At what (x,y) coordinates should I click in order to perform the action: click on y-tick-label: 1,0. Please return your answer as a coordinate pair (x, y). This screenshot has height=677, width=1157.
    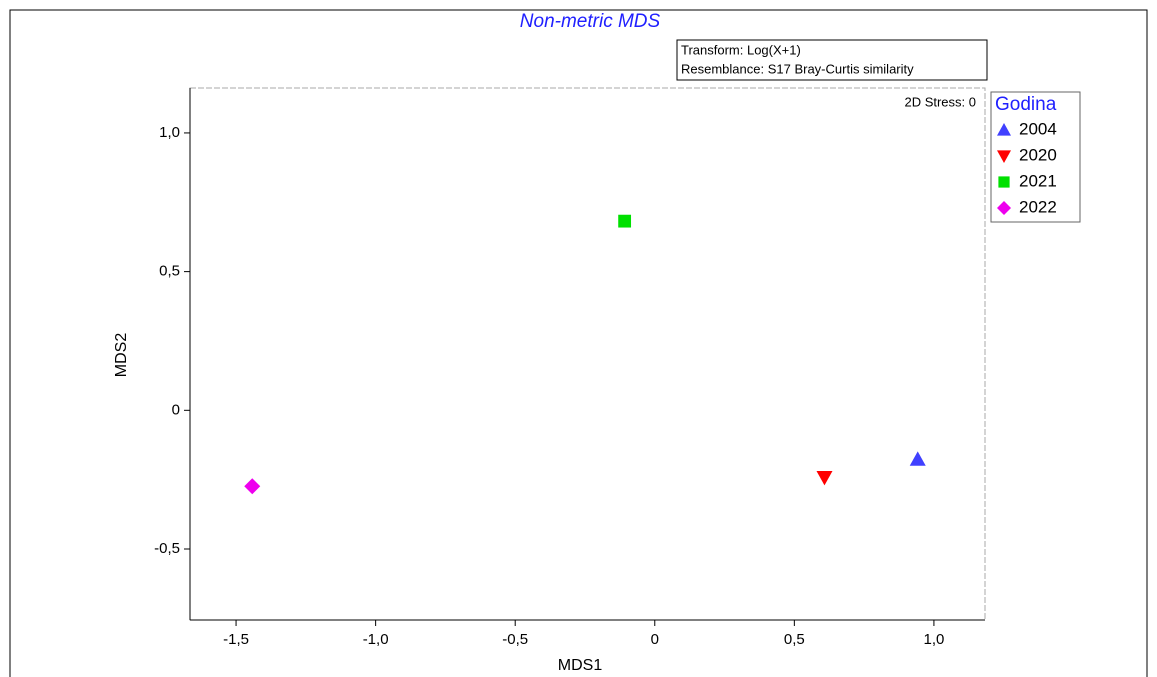
    Looking at the image, I should click on (169, 132).